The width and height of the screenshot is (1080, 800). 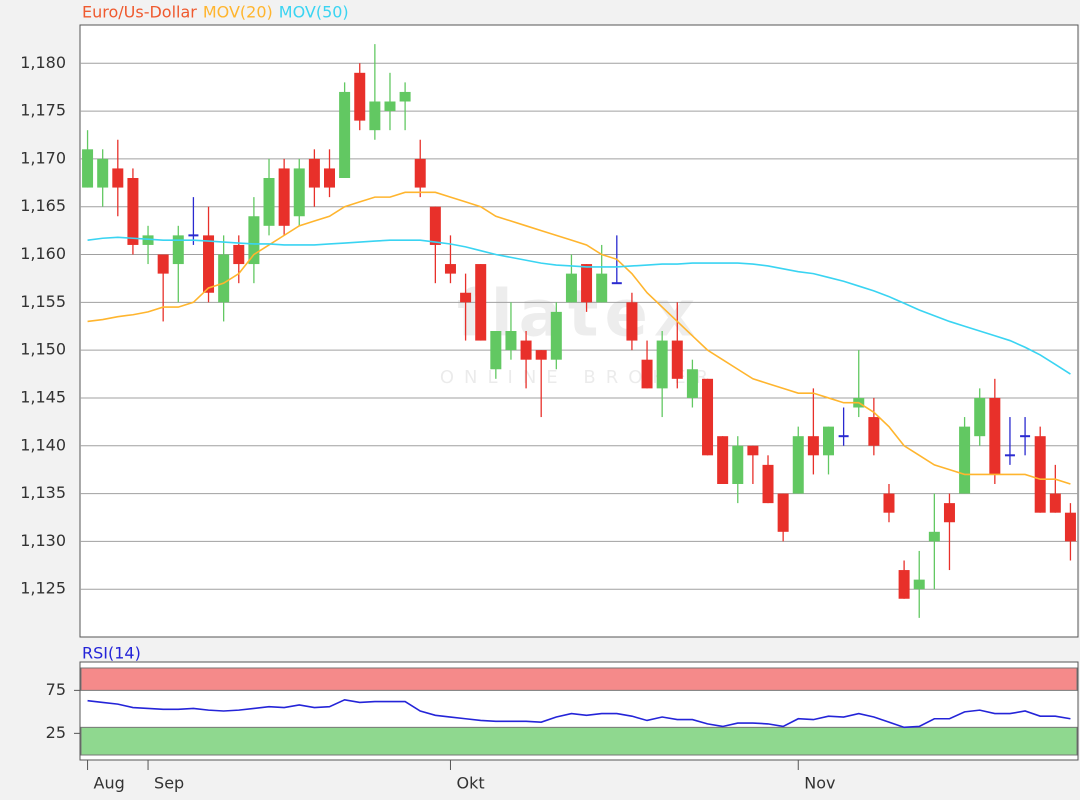 I want to click on overbought-band, so click(x=579, y=679).